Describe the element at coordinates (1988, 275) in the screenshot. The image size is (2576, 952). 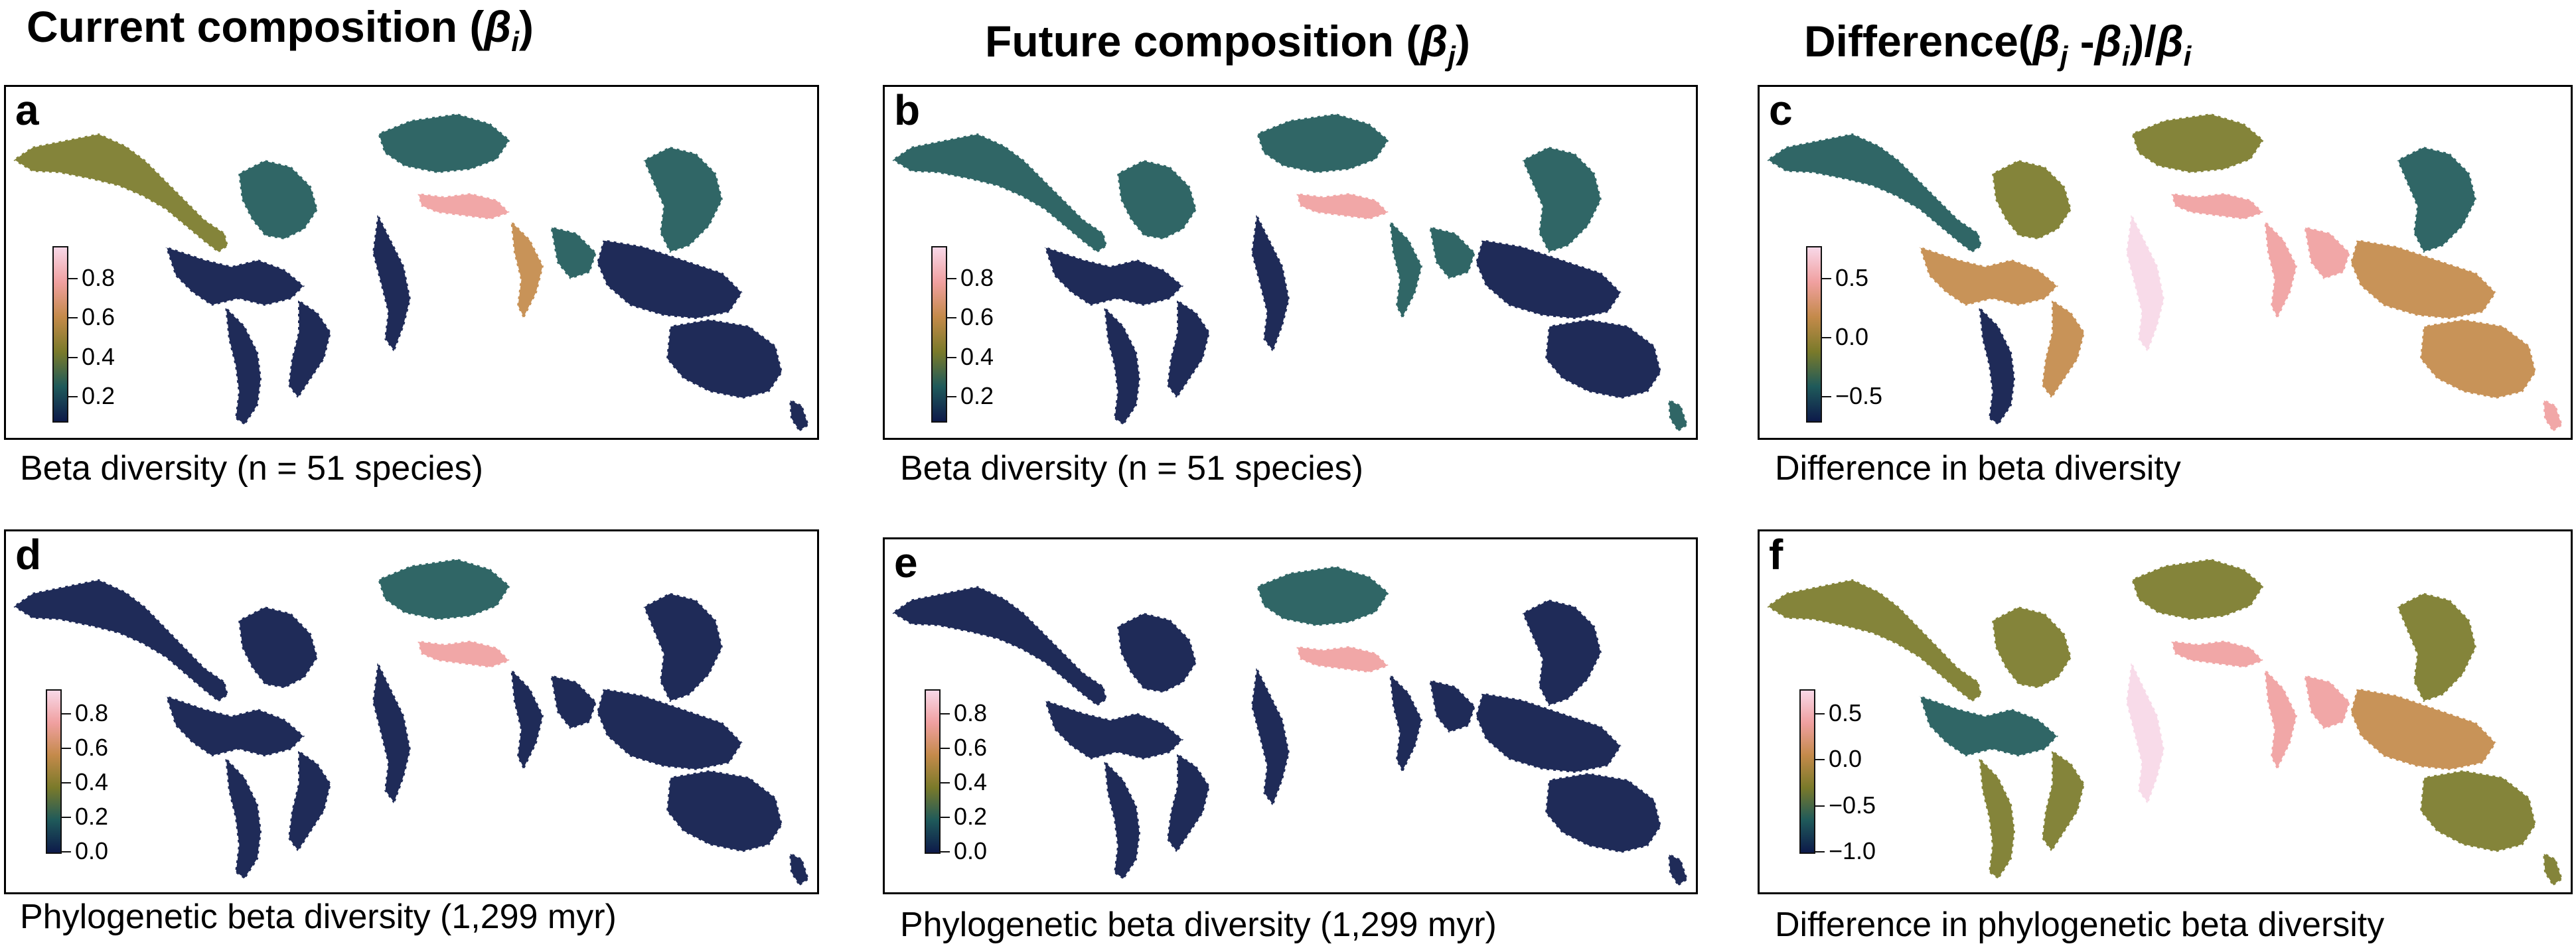
I see `coastal-region-carib` at that location.